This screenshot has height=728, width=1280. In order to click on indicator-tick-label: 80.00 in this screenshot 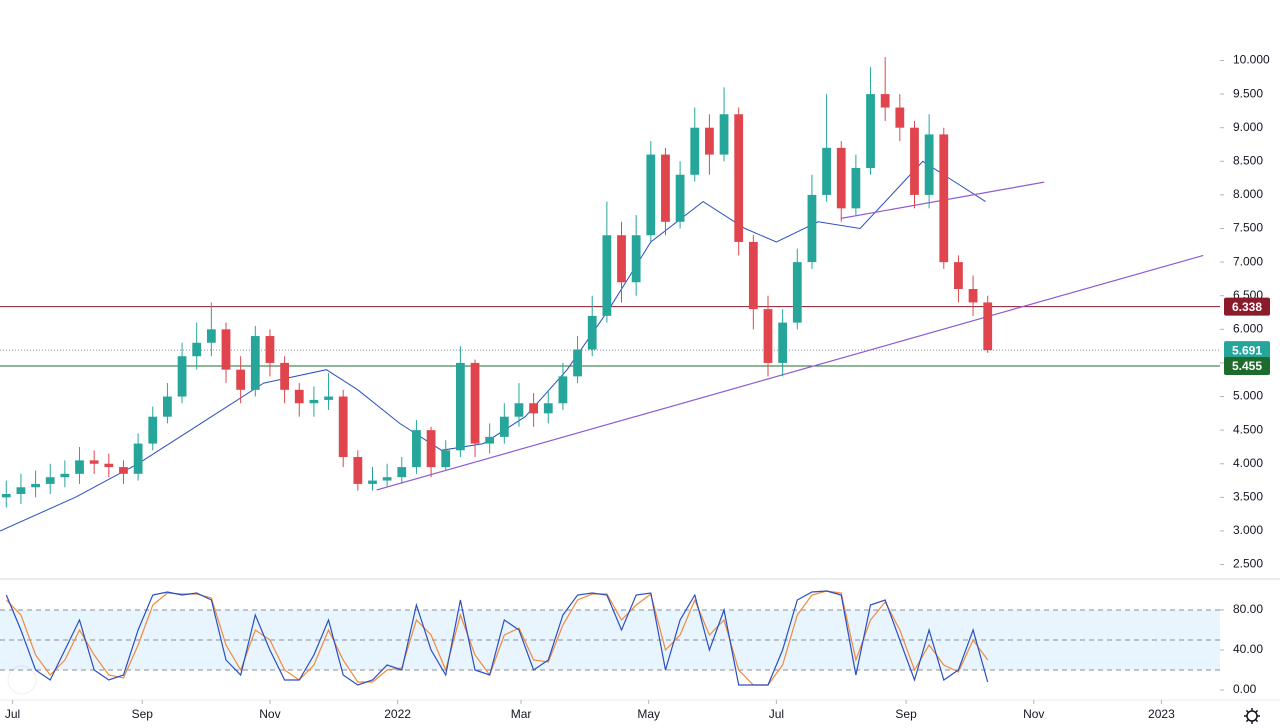, I will do `click(1248, 609)`.